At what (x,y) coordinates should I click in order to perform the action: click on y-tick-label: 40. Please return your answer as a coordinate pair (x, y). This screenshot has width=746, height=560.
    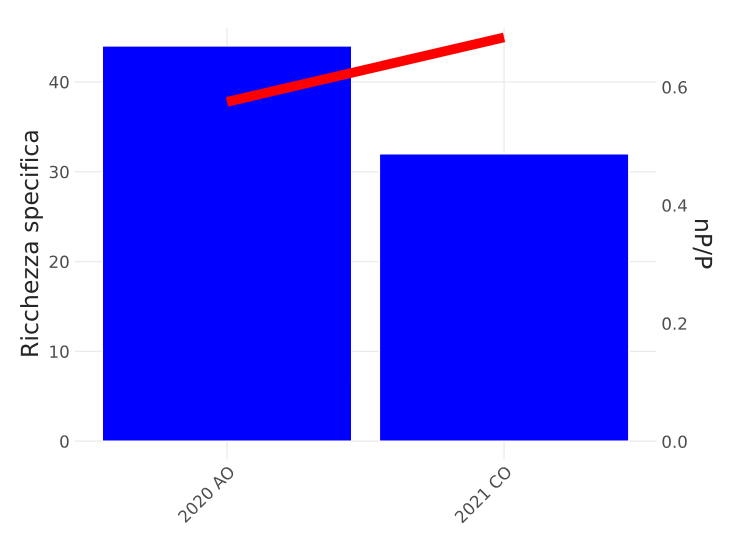
    Looking at the image, I should click on (59, 82).